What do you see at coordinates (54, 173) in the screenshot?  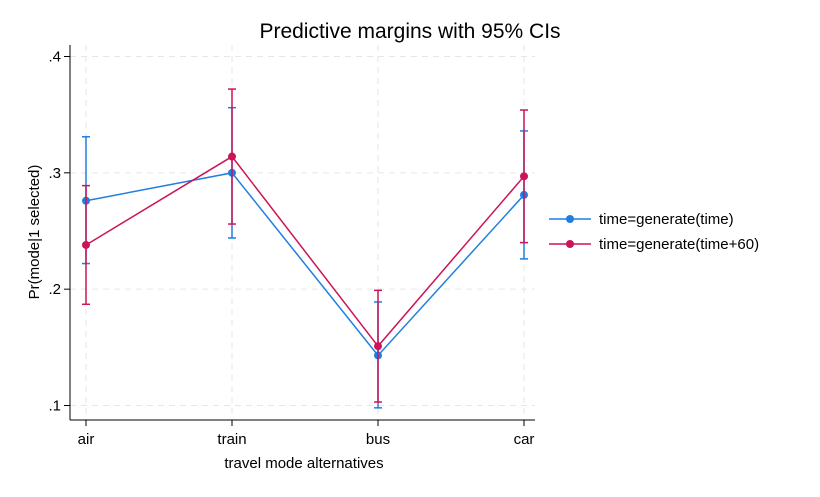 I see `y-tick-label: .3` at bounding box center [54, 173].